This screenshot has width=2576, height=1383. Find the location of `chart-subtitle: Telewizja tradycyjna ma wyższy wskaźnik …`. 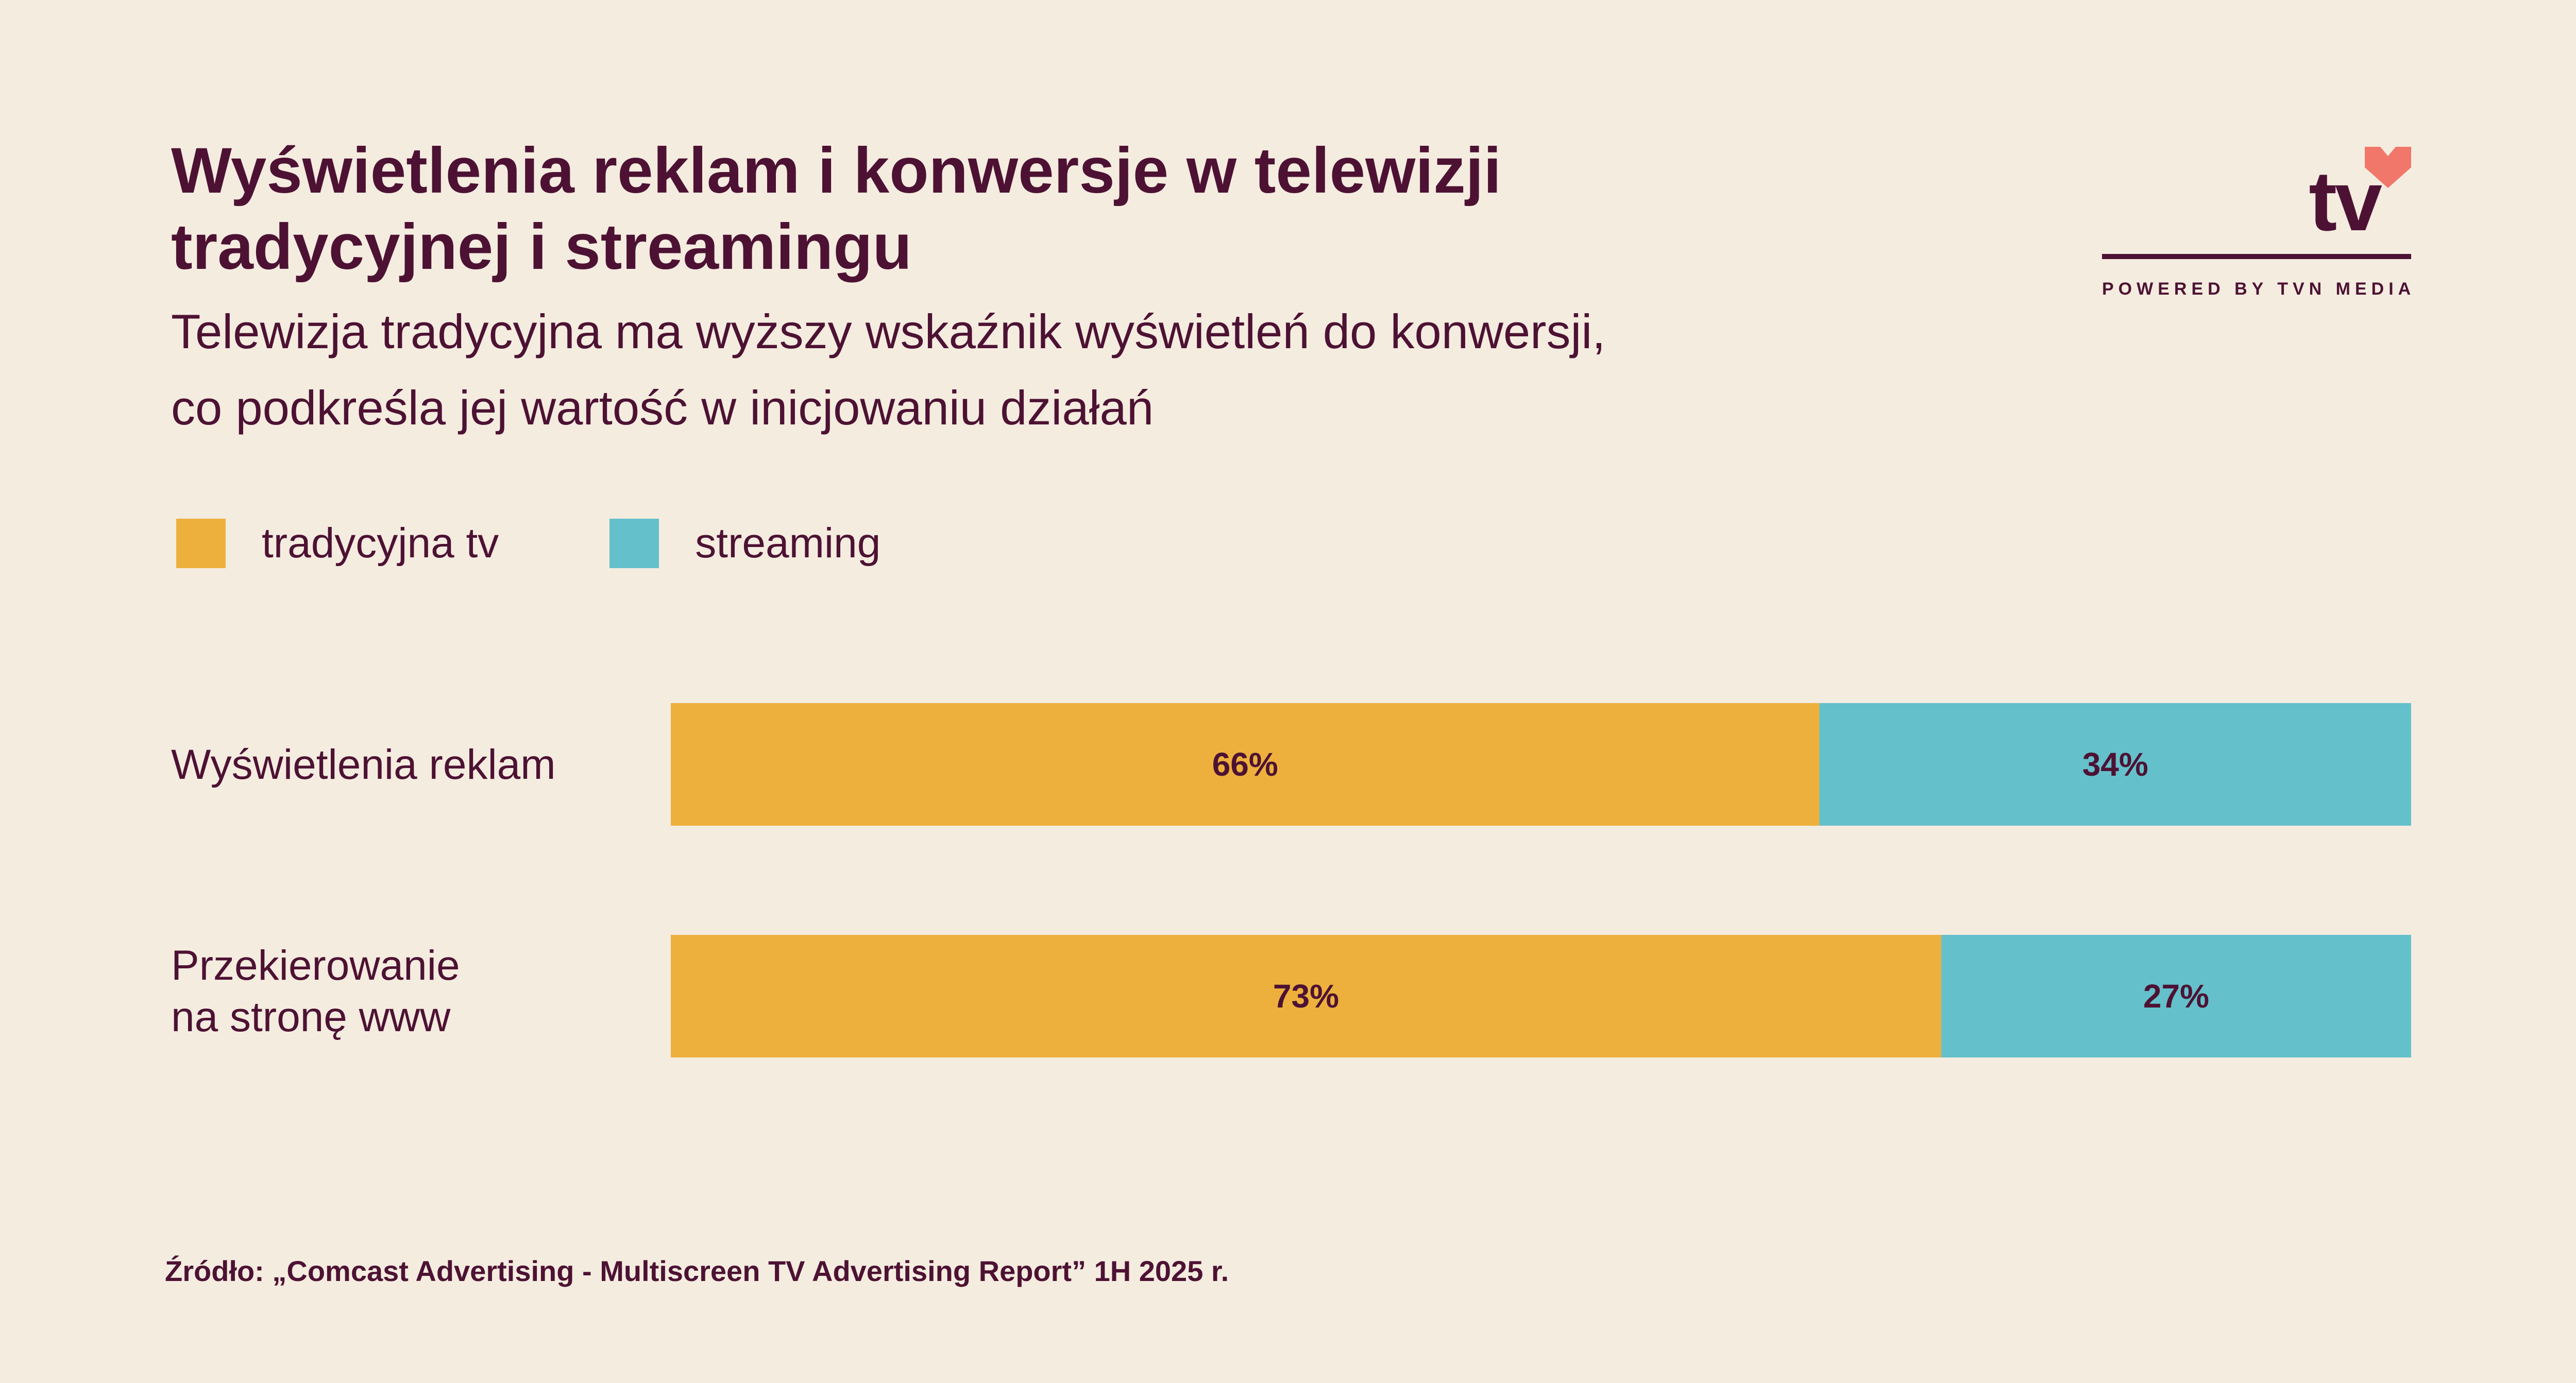

chart-subtitle: Telewizja tradycyjna ma wyższy wskaźnik … is located at coordinates (1072, 370).